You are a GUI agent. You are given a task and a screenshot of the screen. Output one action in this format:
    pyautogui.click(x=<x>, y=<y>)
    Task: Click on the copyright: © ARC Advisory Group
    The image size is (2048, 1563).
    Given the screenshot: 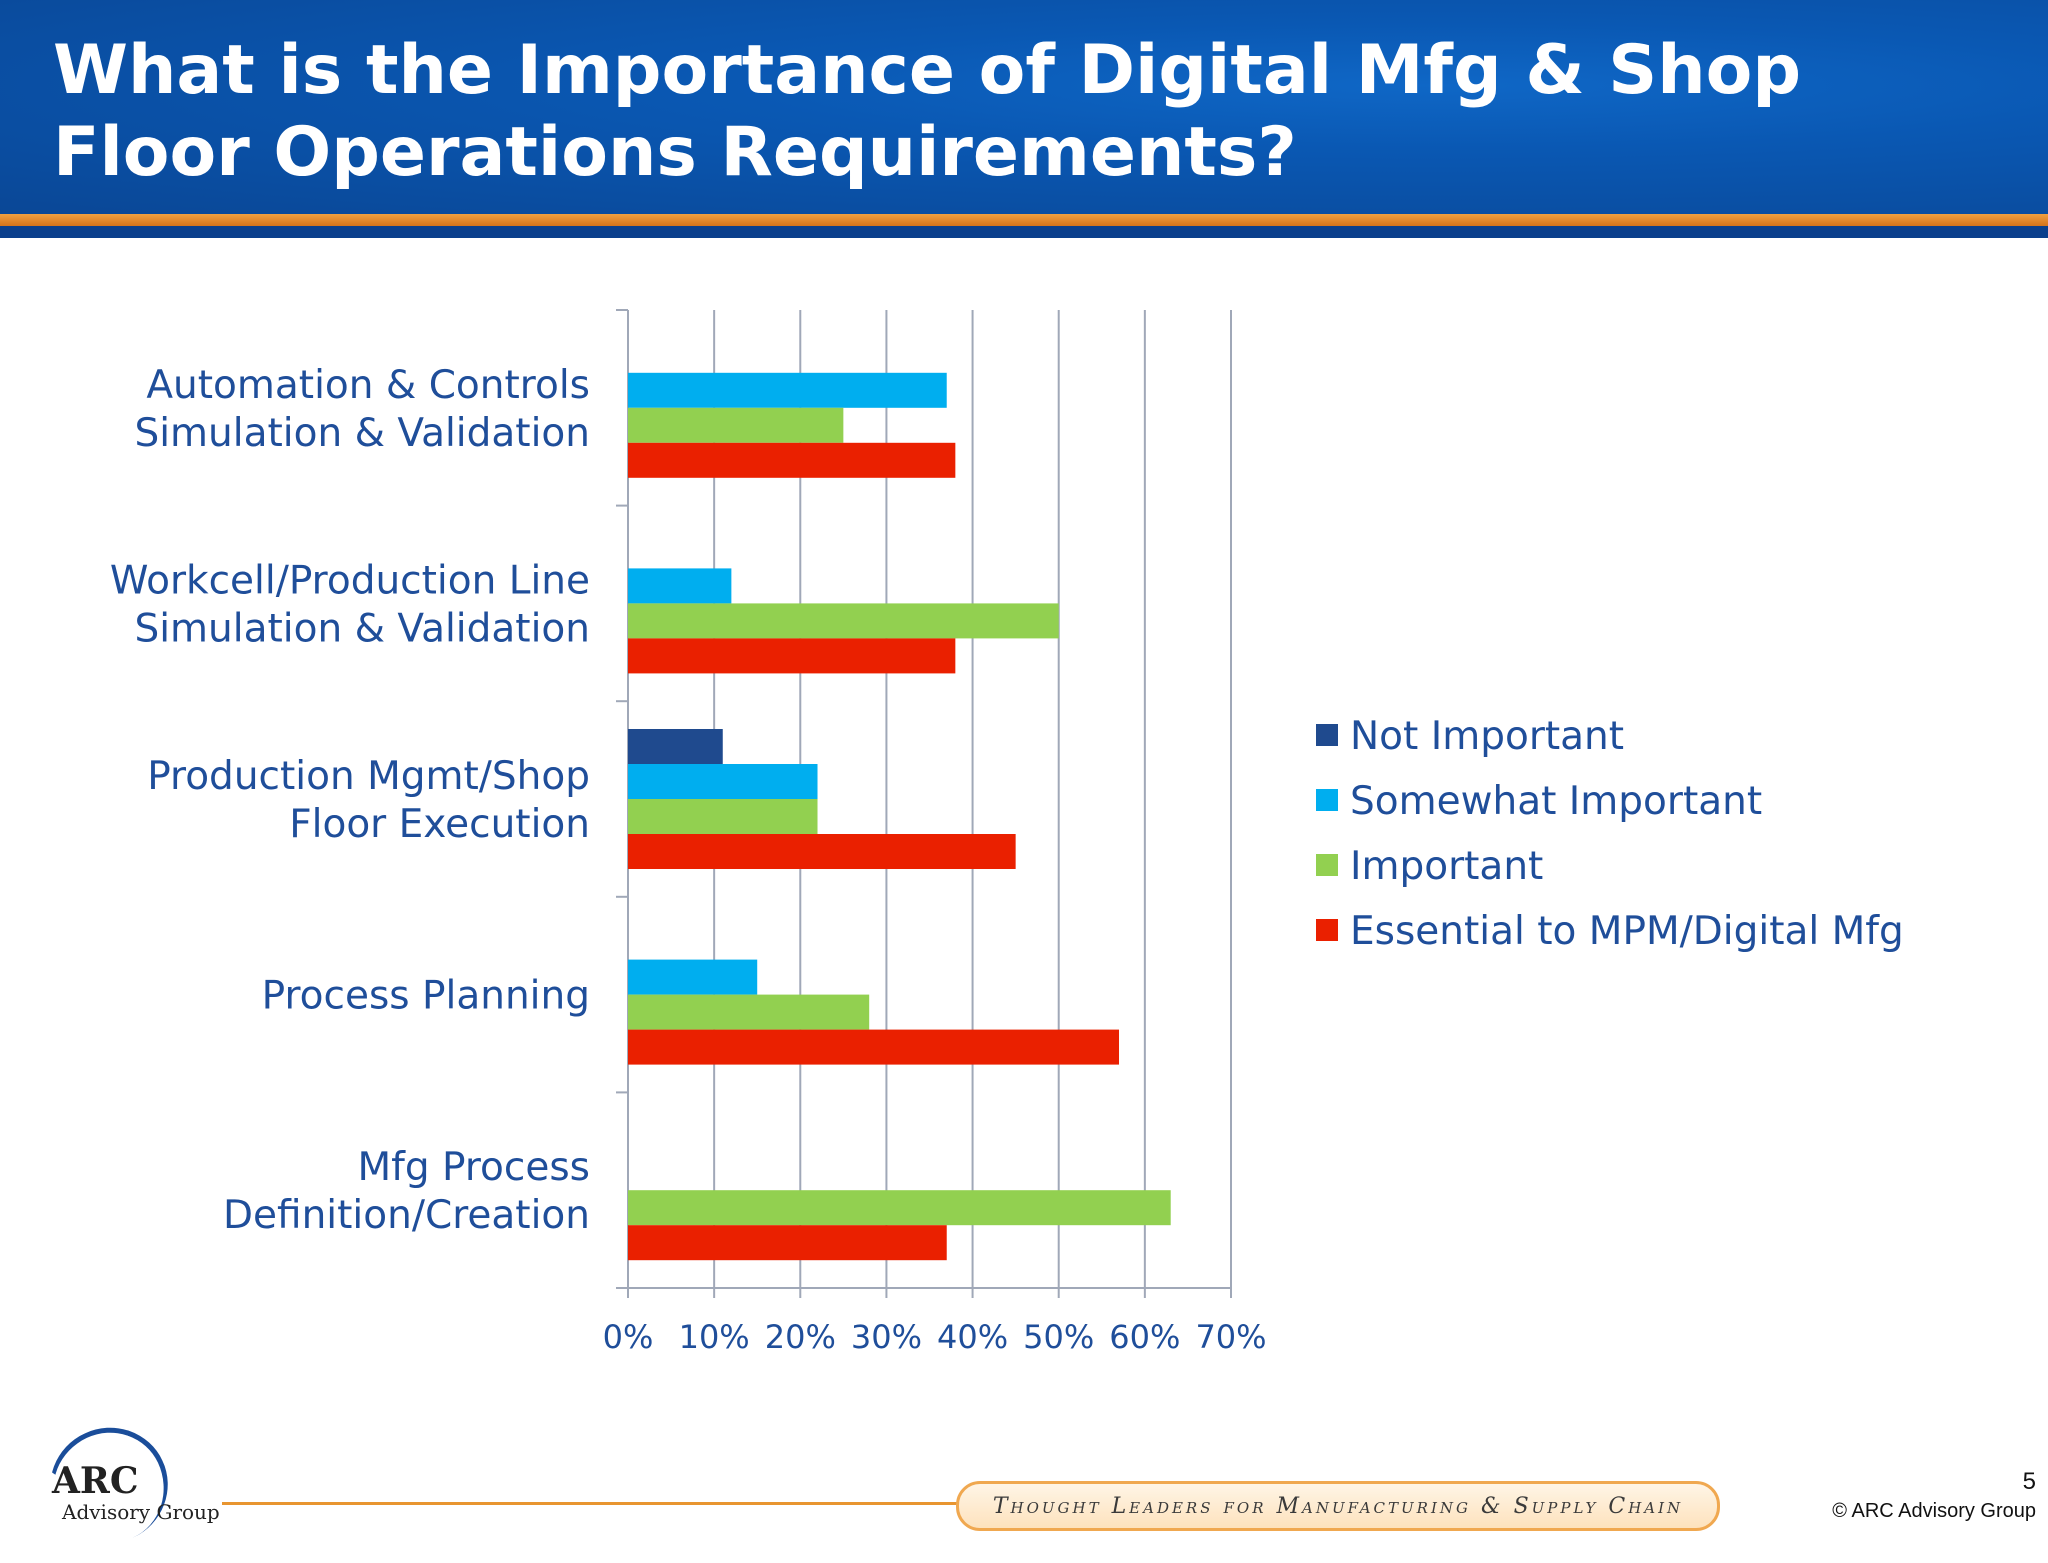 What is the action you would take?
    pyautogui.click(x=1934, y=1511)
    